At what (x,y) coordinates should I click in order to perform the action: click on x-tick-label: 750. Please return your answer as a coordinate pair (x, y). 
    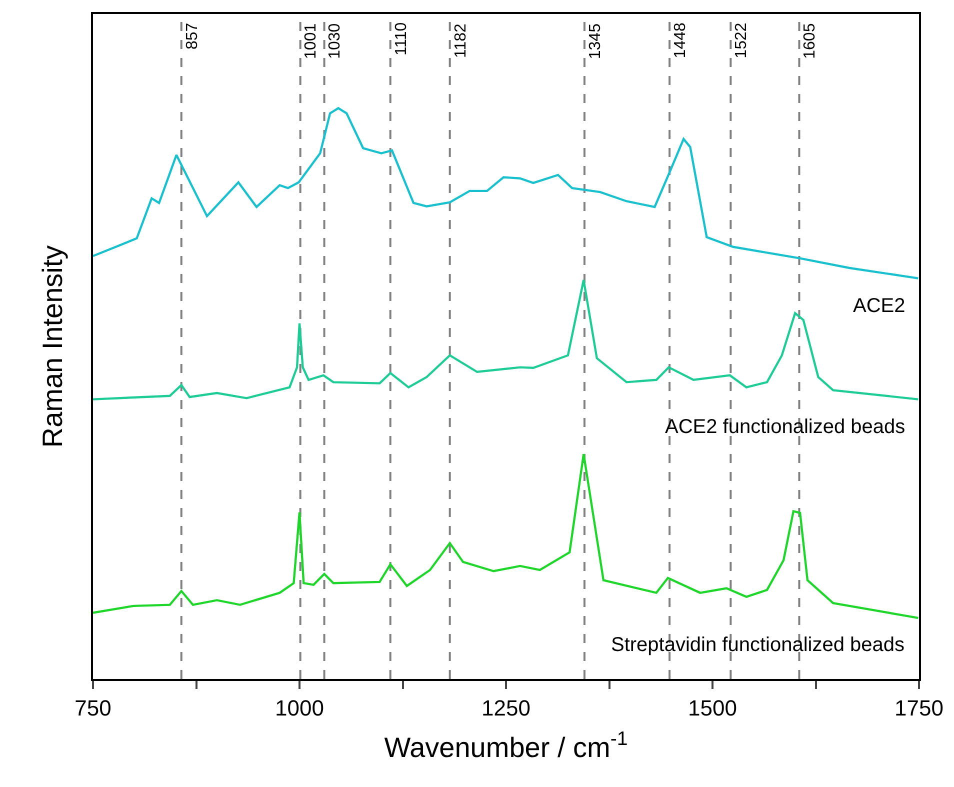
    Looking at the image, I should click on (93, 707).